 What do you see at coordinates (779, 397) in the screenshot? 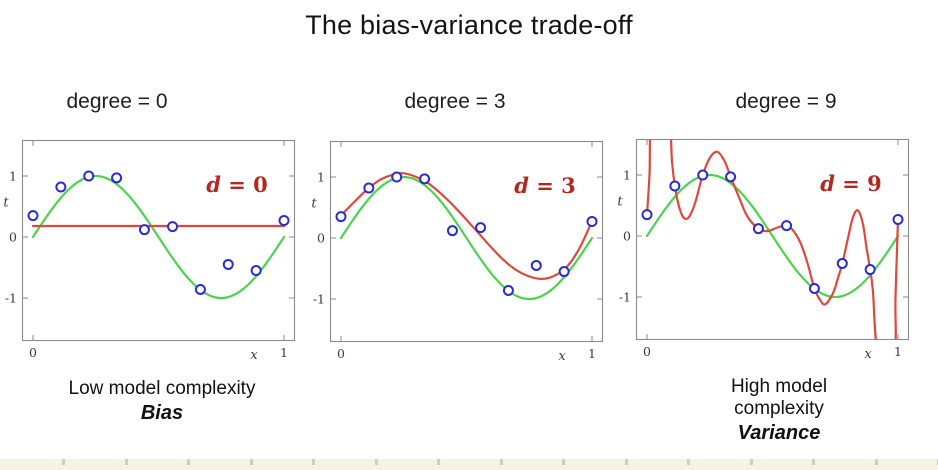
I see `caption-high-complexity-text: High model complexity` at bounding box center [779, 397].